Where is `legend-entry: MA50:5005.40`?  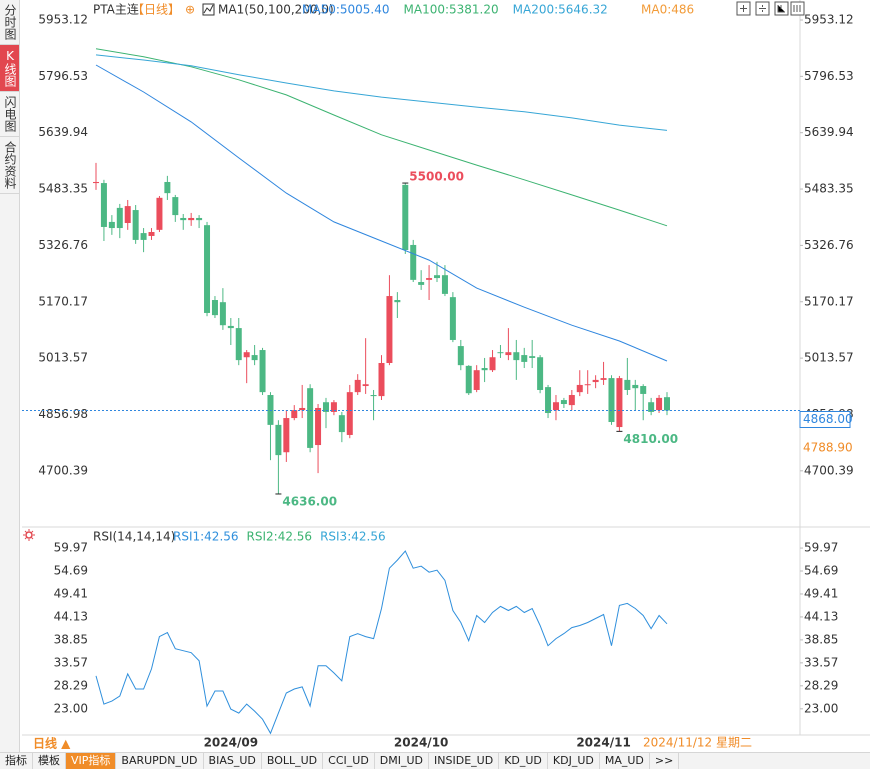
legend-entry: MA50:5005.40 is located at coordinates (346, 10).